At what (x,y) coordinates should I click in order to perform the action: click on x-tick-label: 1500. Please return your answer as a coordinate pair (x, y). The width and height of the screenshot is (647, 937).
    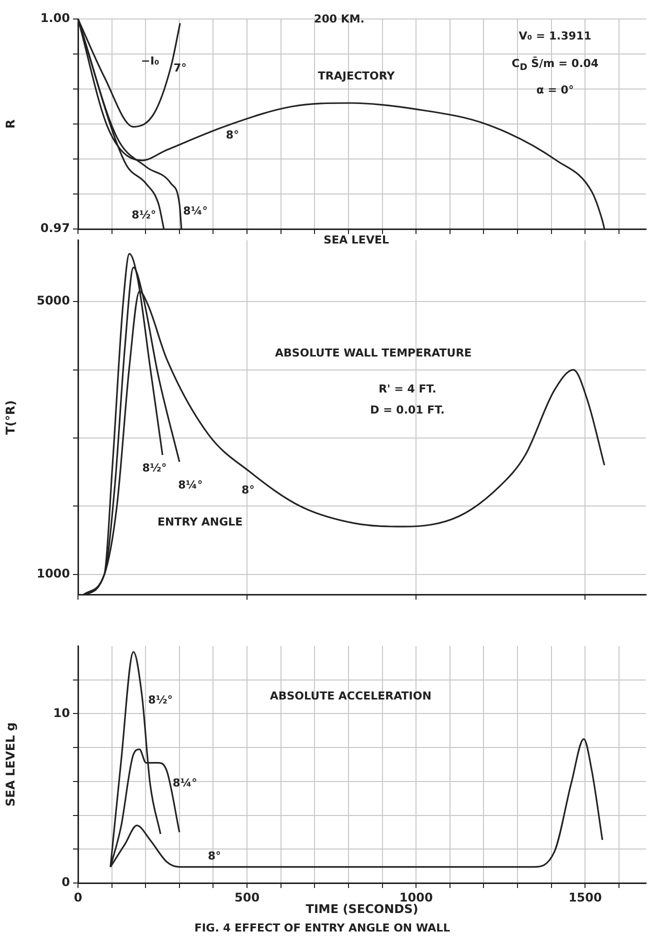
    Looking at the image, I should click on (585, 897).